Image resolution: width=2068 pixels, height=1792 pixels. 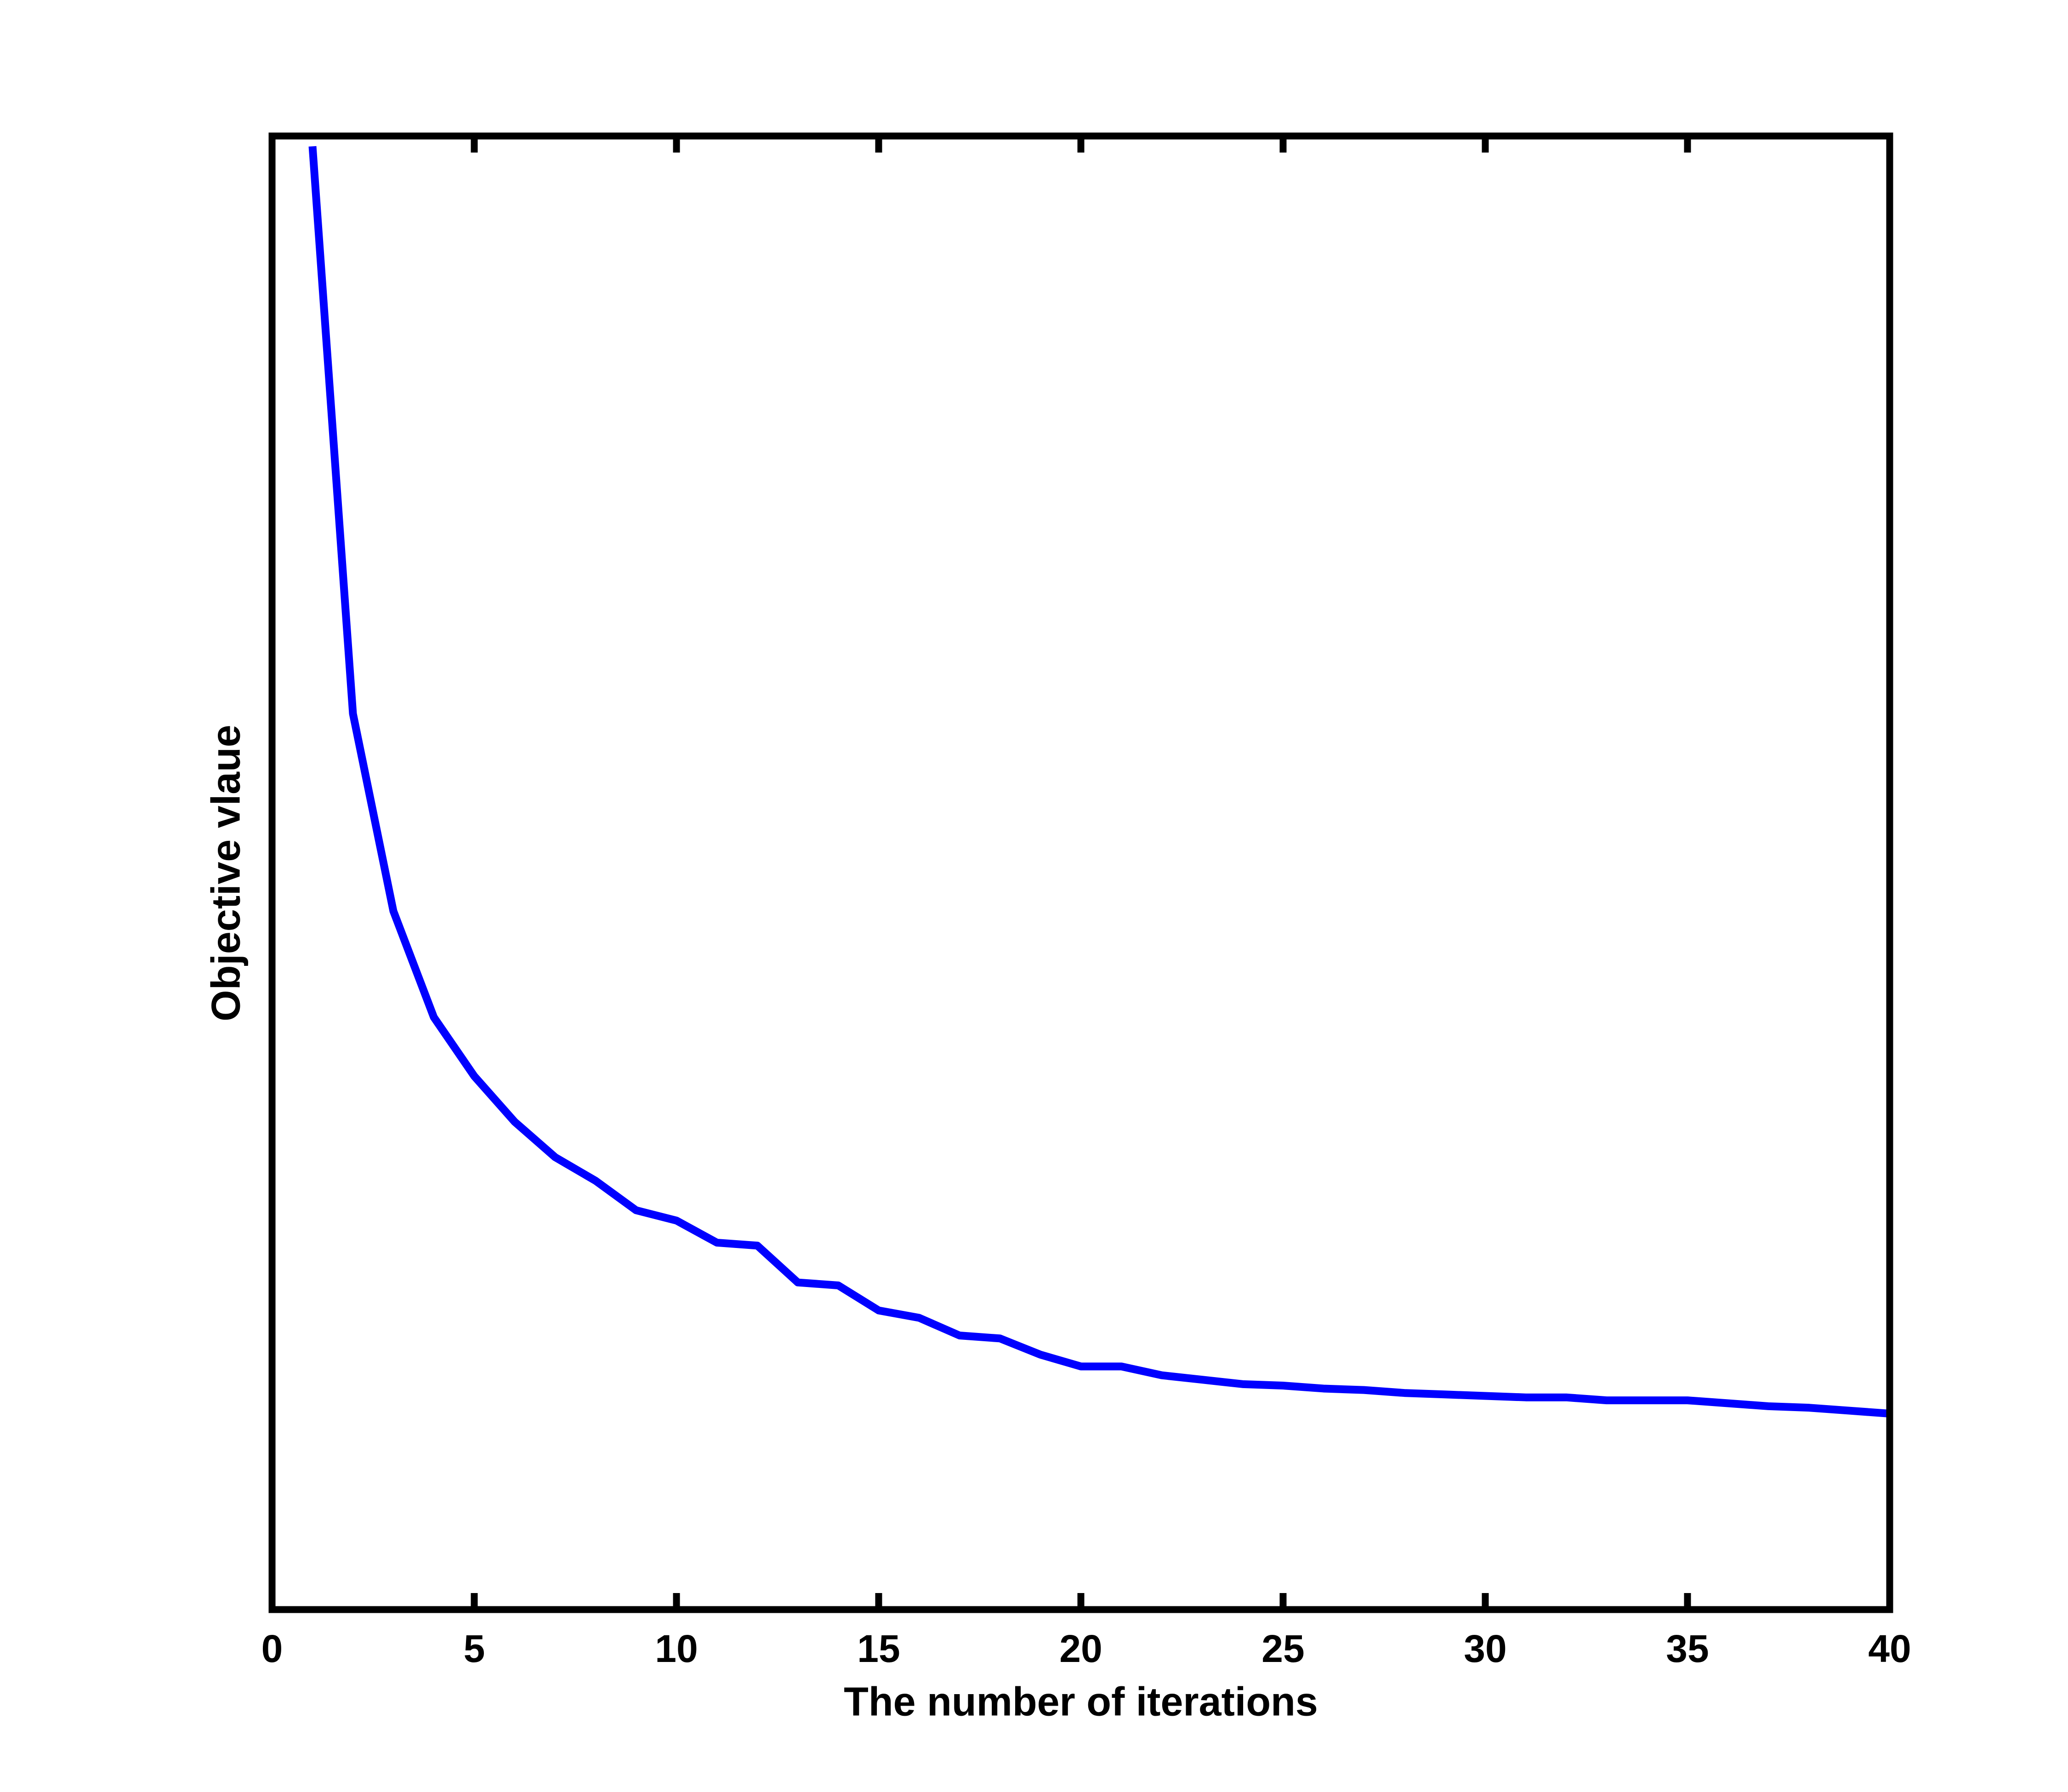 I want to click on x-tick-label: 5, so click(x=474, y=1648).